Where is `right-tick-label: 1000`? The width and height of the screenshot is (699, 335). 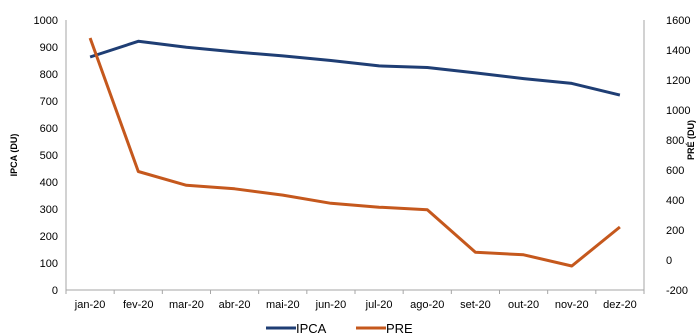
right-tick-label: 1000 is located at coordinates (678, 111).